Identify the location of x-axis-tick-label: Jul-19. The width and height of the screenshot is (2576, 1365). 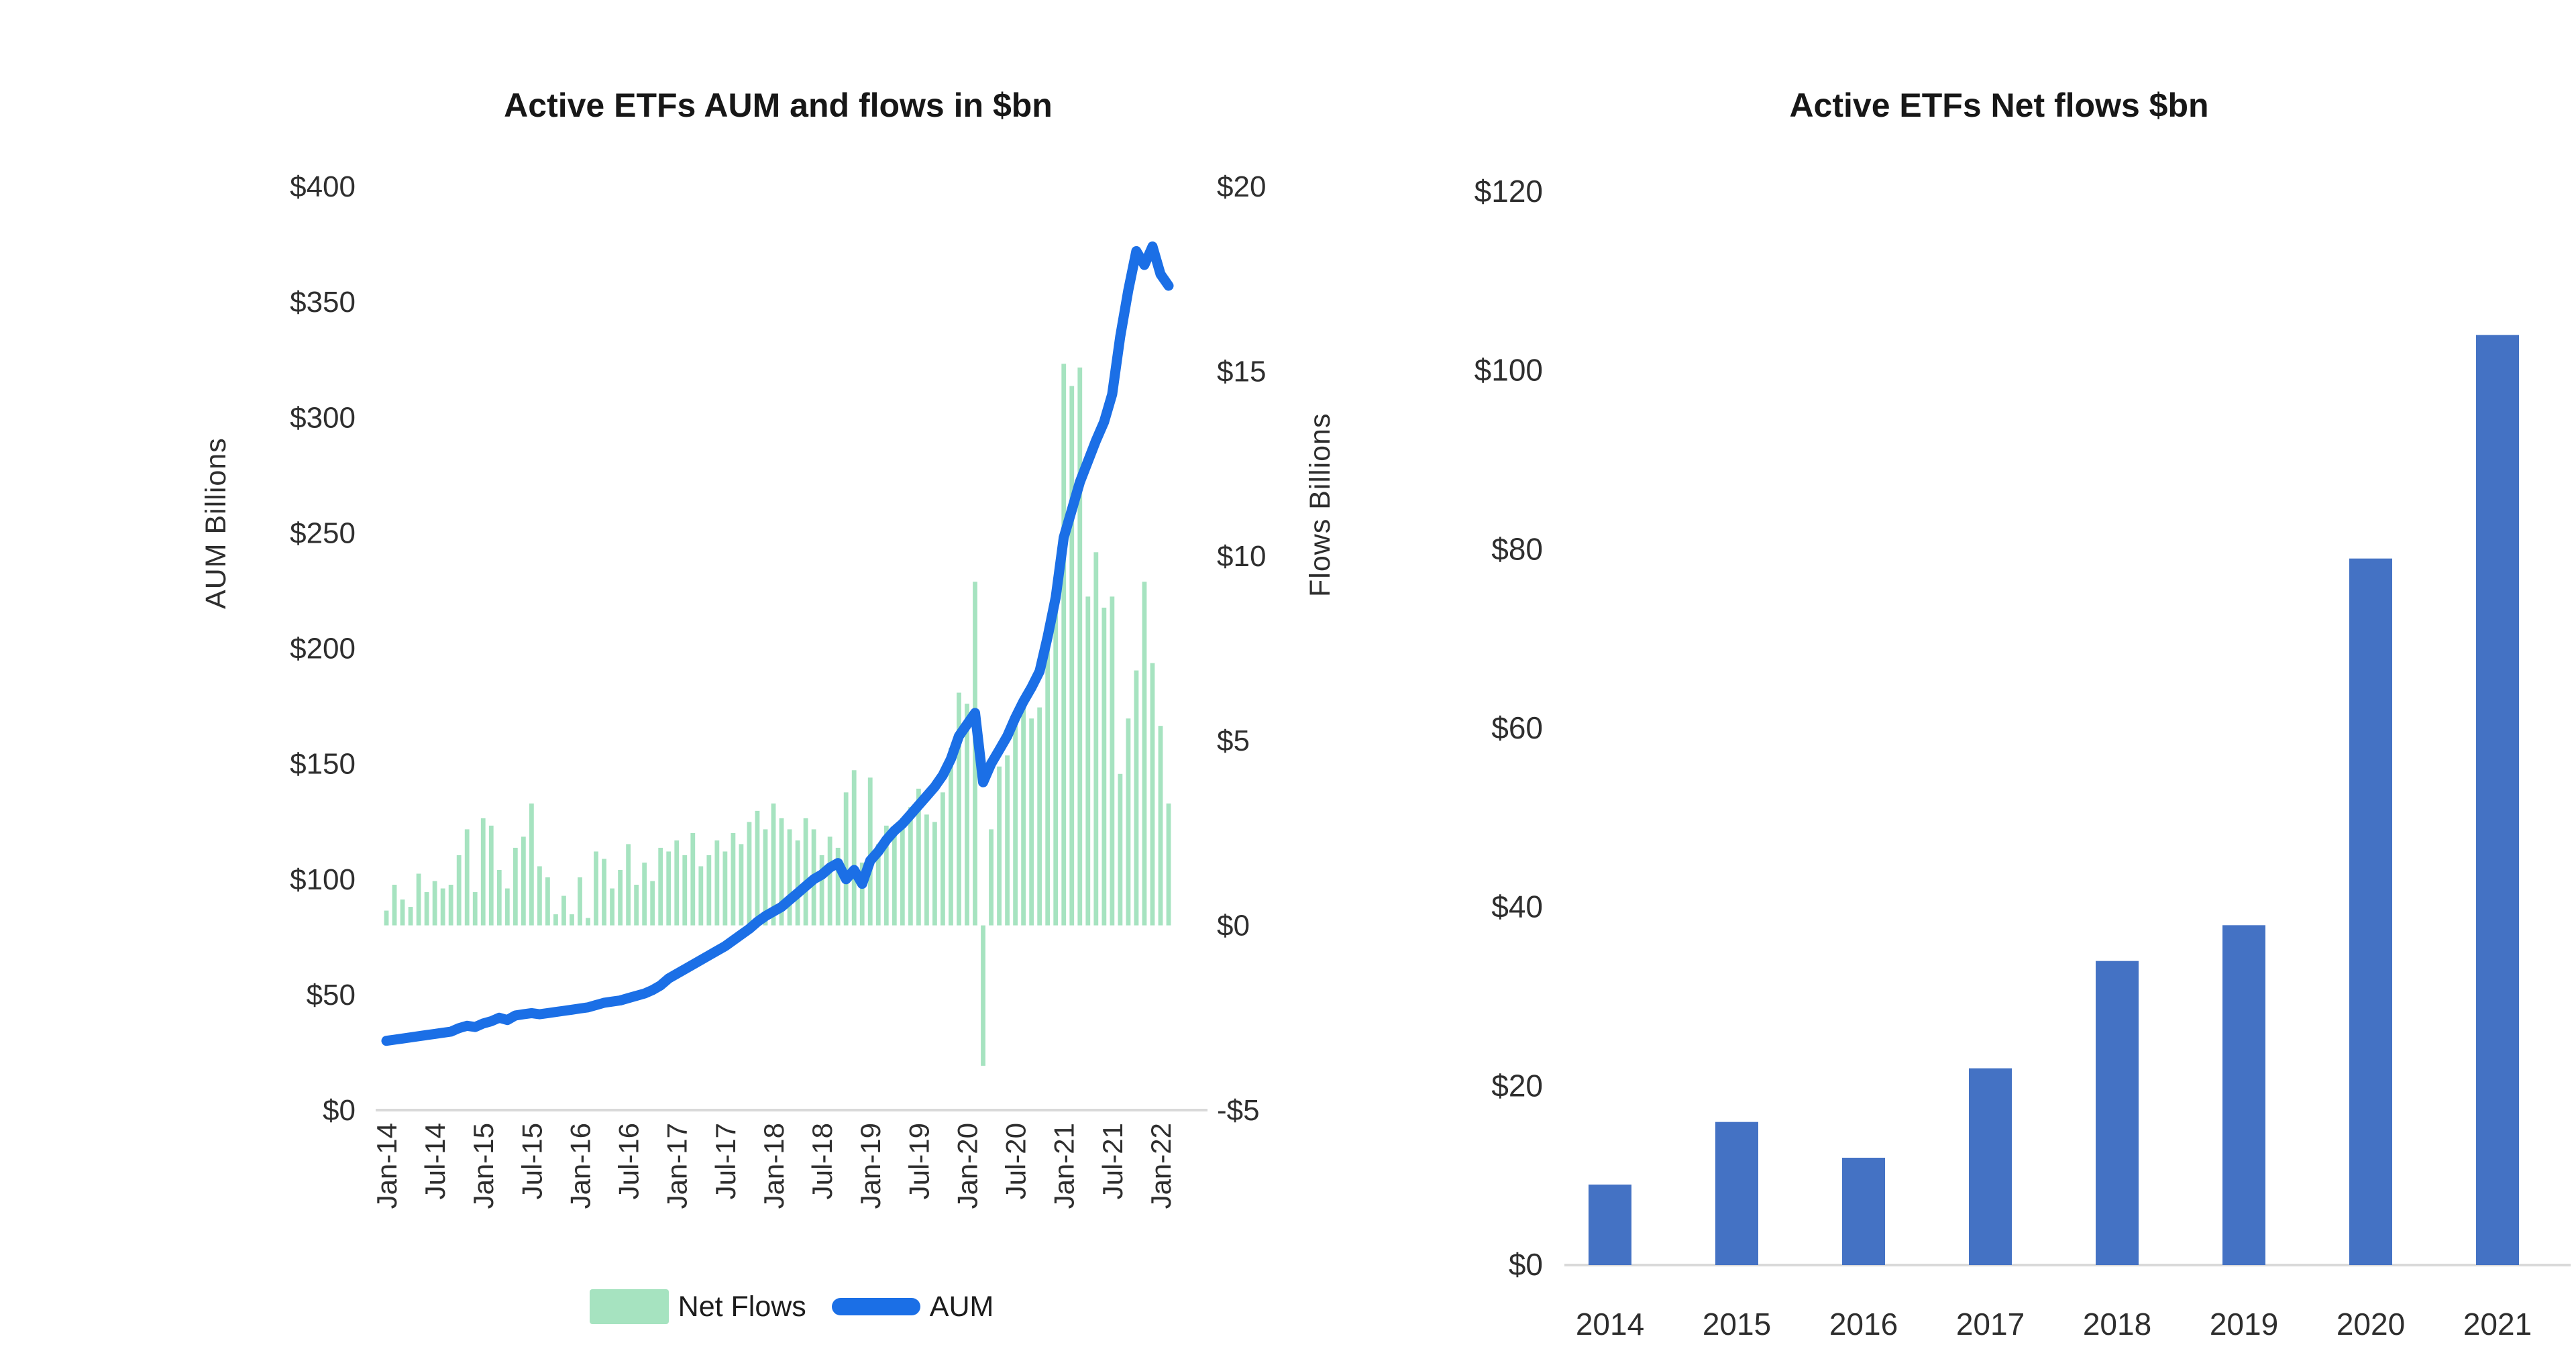
(918, 1161).